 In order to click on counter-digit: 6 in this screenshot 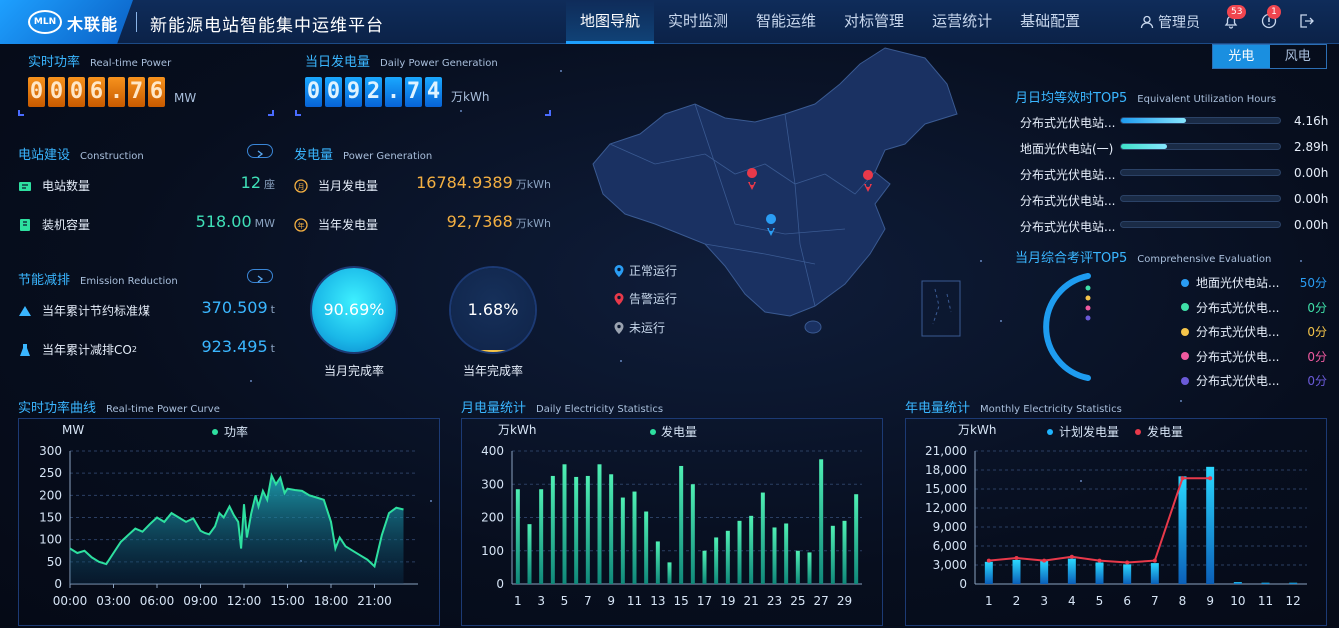, I will do `click(156, 92)`.